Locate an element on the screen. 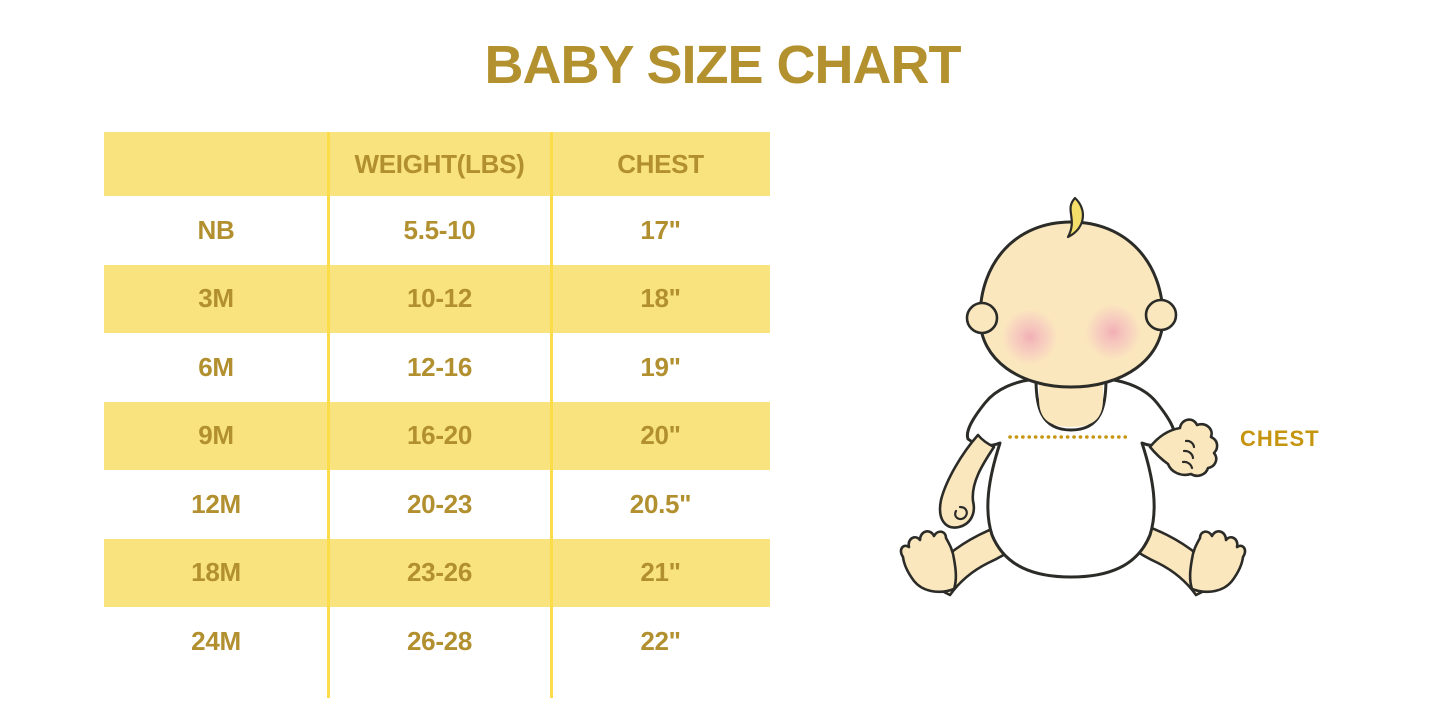 The height and width of the screenshot is (723, 1445). baby-illustration is located at coordinates (1073, 396).